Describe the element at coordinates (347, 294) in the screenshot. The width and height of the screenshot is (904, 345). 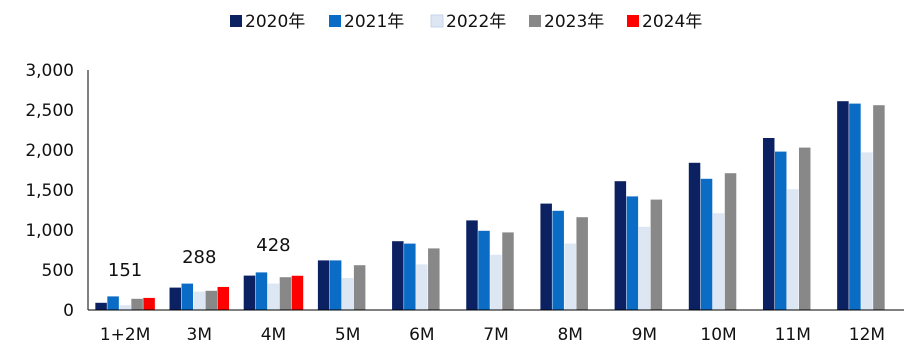
I see `bar-2022年-5M` at that location.